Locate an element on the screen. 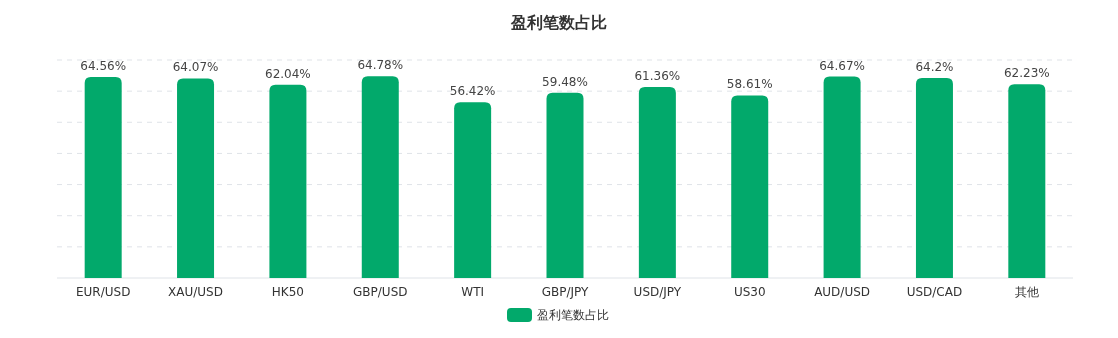  x-tick-label: USD/CAD is located at coordinates (934, 292).